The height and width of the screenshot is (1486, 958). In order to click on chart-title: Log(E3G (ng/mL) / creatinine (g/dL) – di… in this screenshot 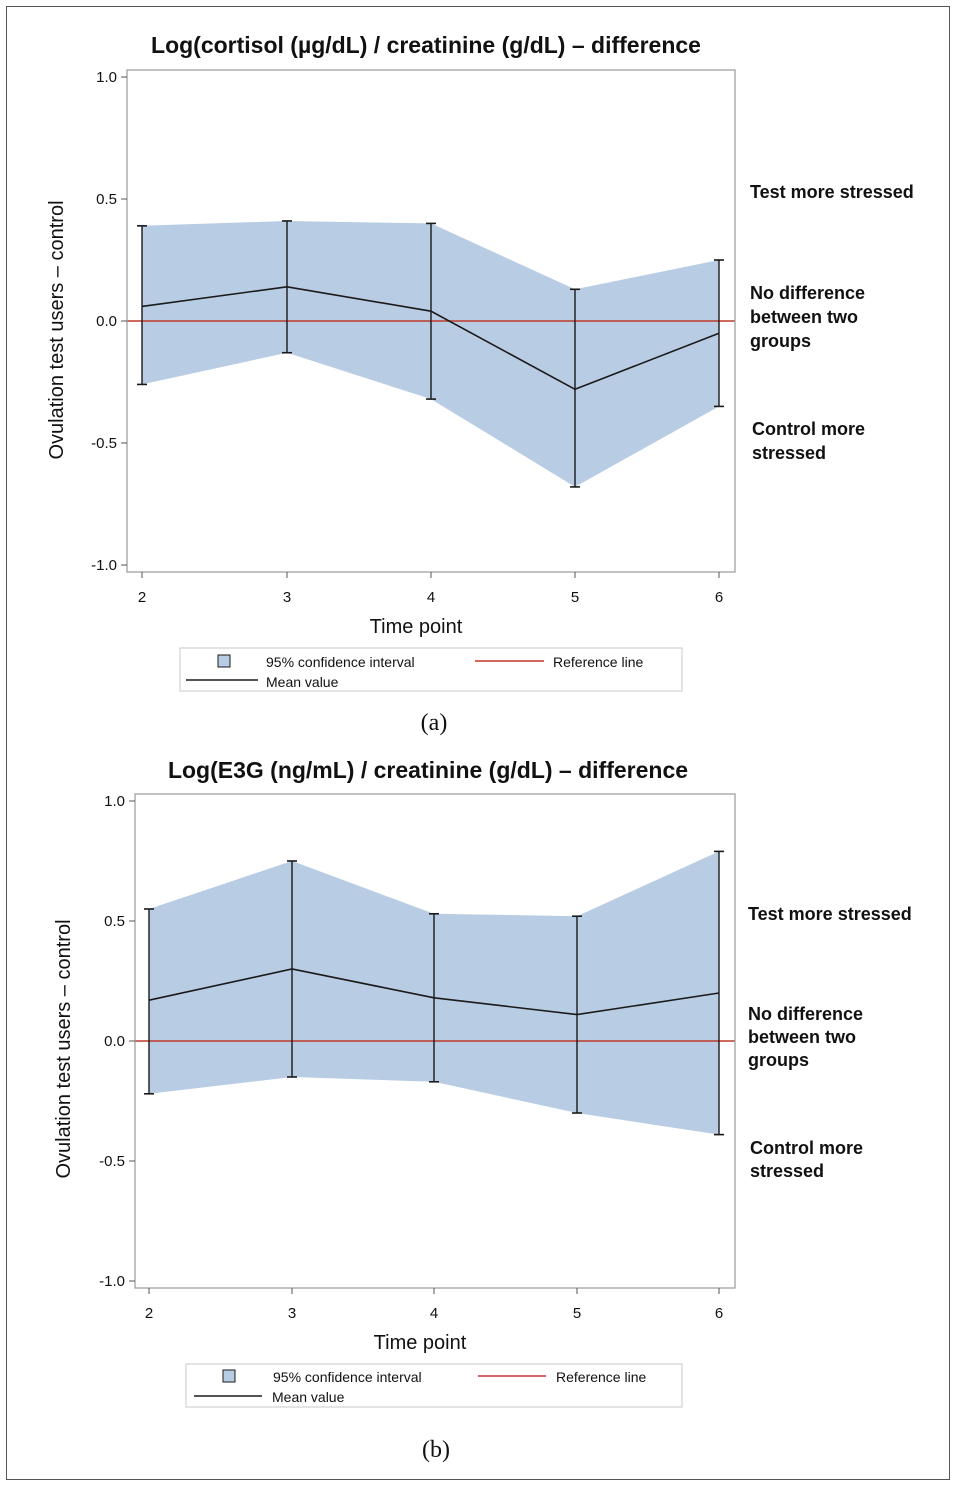, I will do `click(428, 770)`.